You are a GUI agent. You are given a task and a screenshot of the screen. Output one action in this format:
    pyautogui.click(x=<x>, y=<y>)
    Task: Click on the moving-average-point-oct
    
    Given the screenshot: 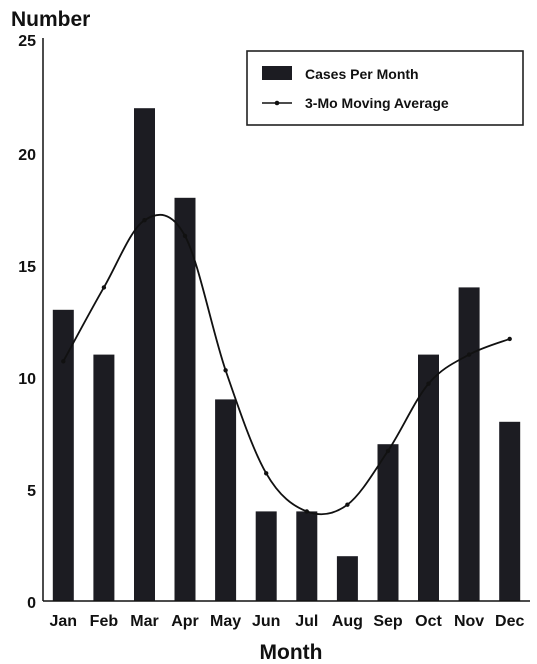 What is the action you would take?
    pyautogui.click(x=428, y=383)
    